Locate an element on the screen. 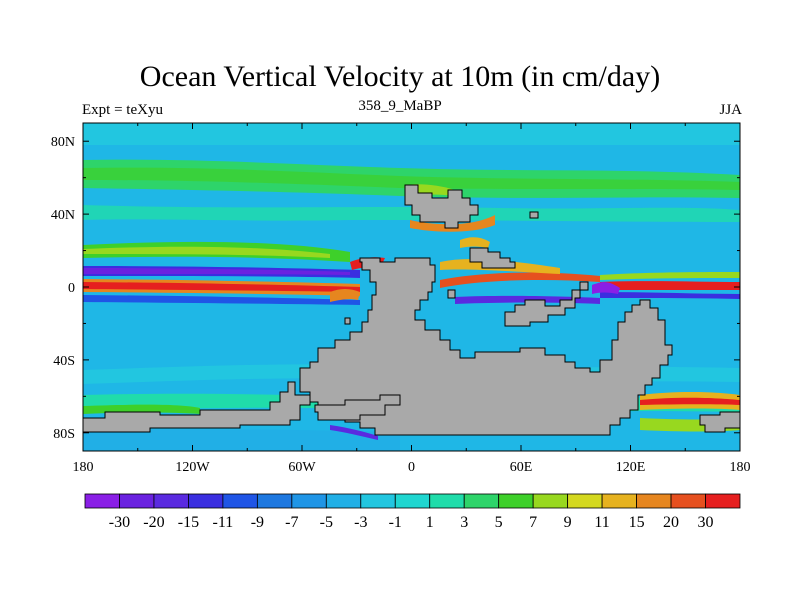 Image resolution: width=800 pixels, height=600 pixels. gondwana-continent is located at coordinates (486, 346).